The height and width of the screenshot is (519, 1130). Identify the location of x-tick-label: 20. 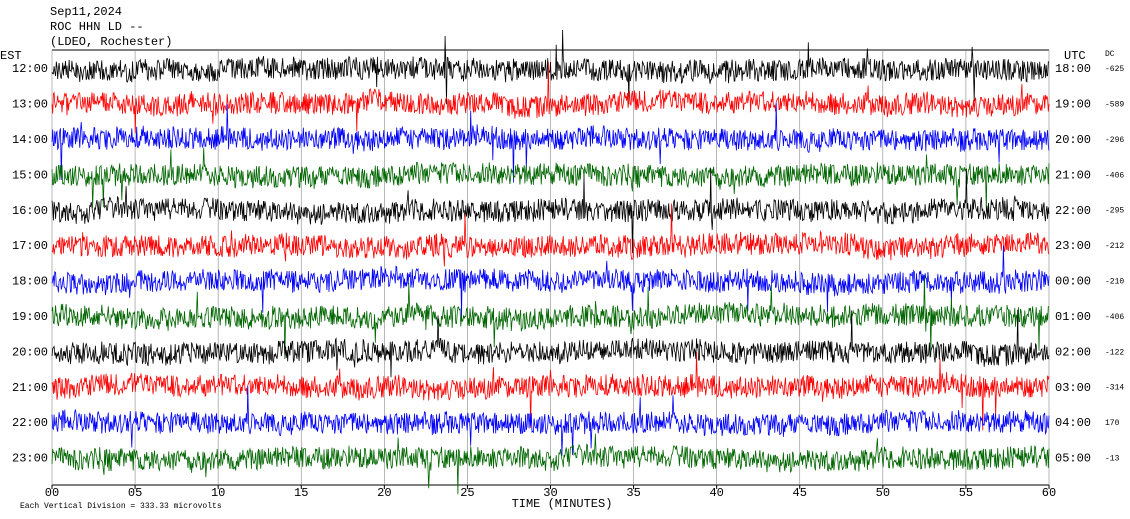
(384, 493).